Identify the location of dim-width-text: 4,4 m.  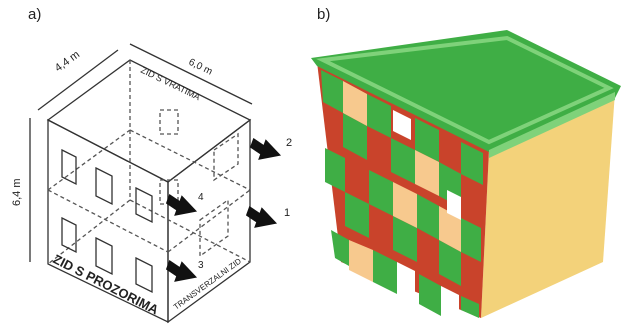
(67, 62).